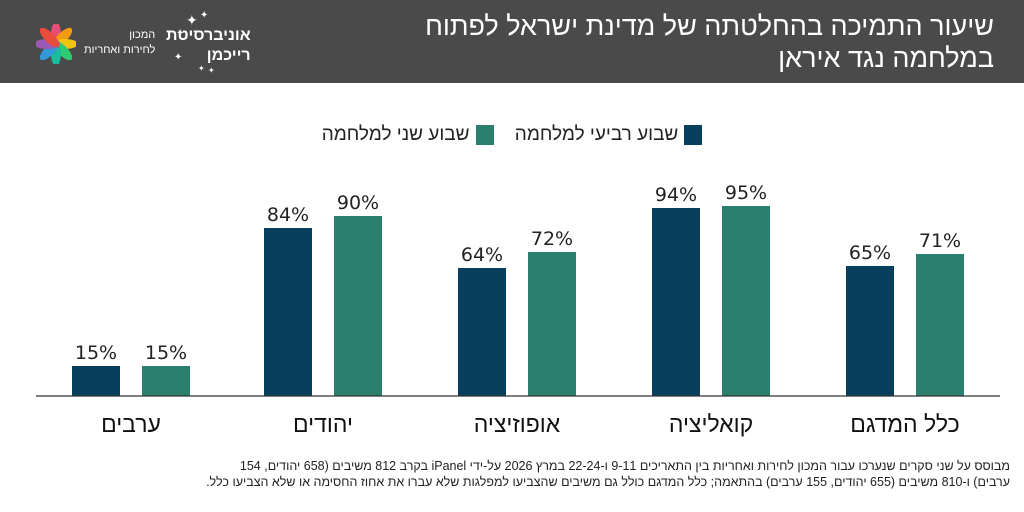 The image size is (1024, 512). What do you see at coordinates (693, 135) in the screenshot?
I see `legend-swatch-week4` at bounding box center [693, 135].